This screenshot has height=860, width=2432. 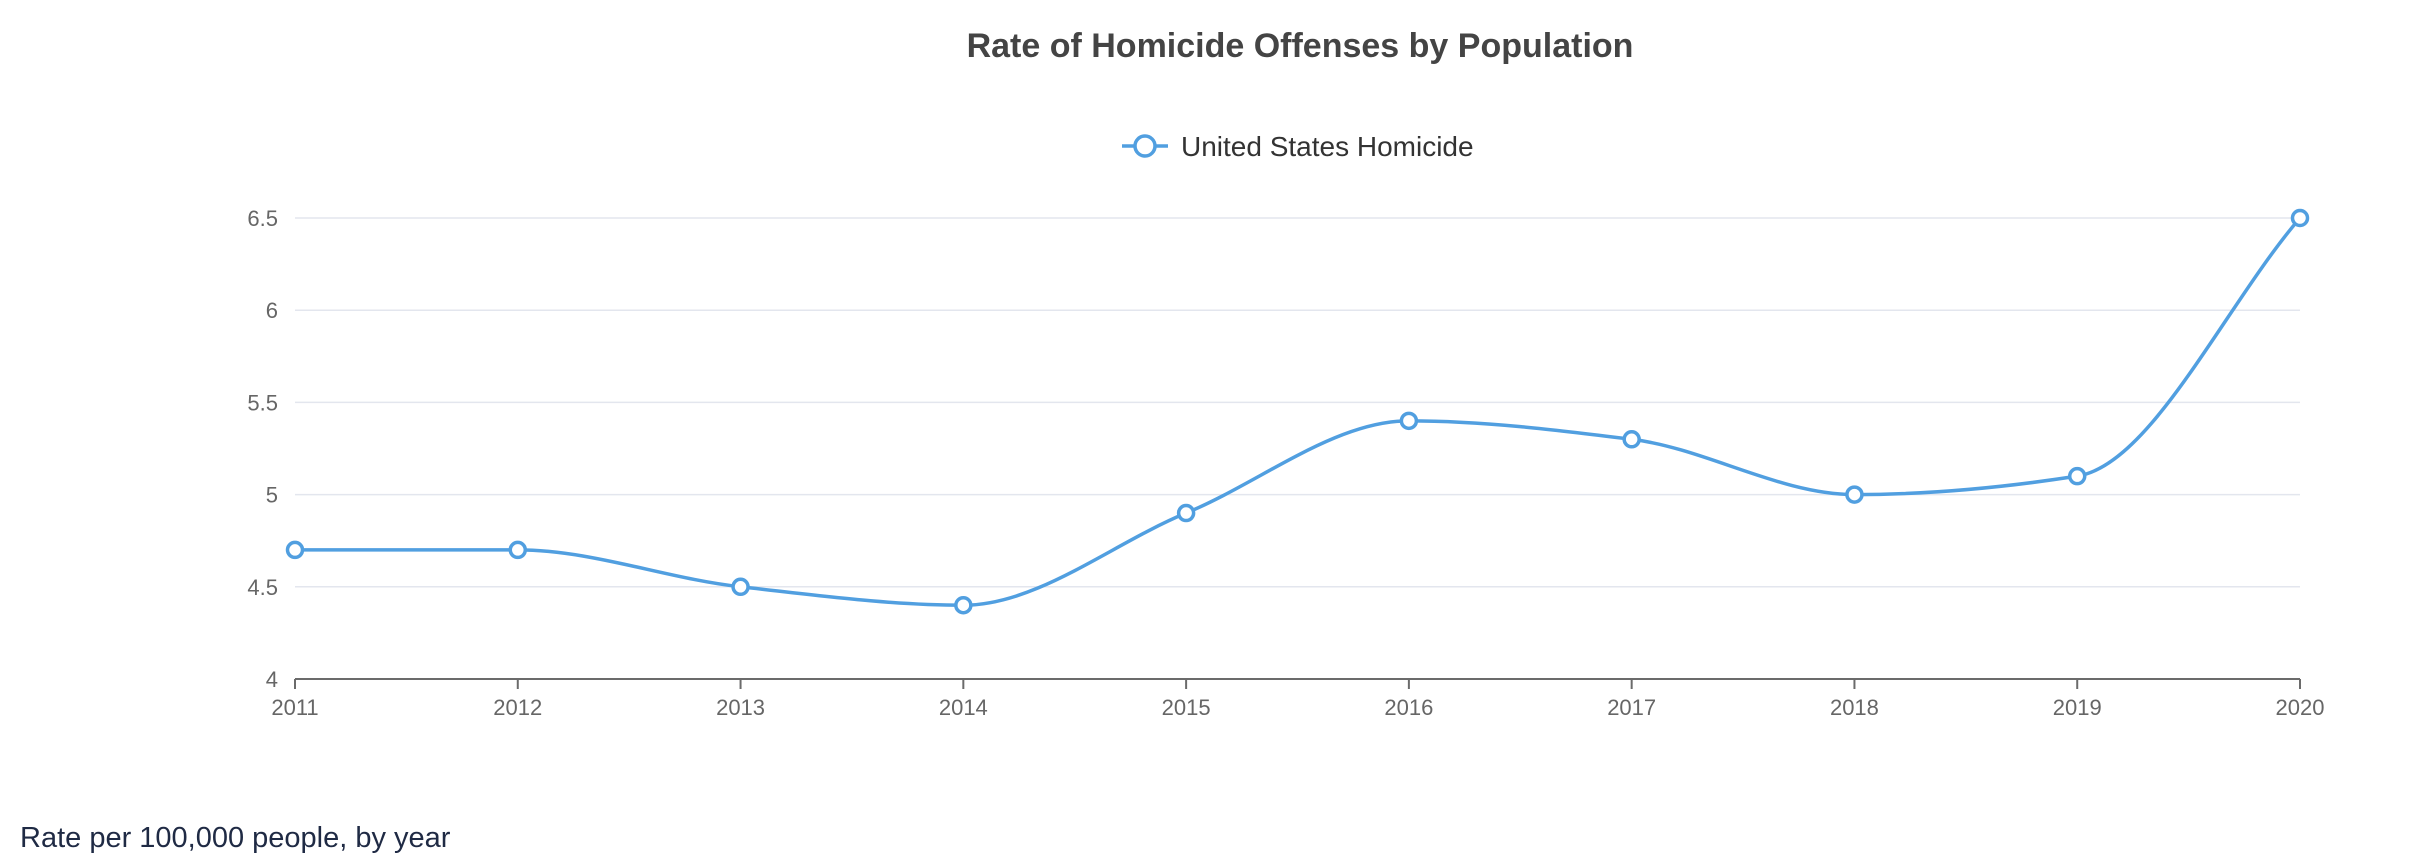 I want to click on legend-marker-circle, so click(x=1145, y=146).